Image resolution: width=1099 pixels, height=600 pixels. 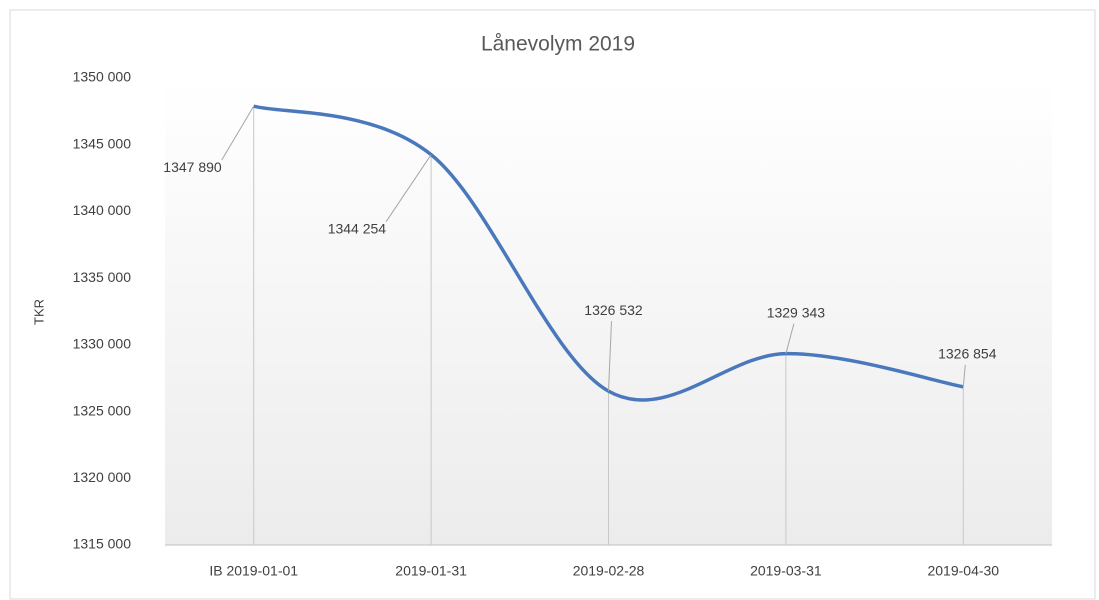 What do you see at coordinates (253, 571) in the screenshot?
I see `x-tick-label: IB 2019-01-01` at bounding box center [253, 571].